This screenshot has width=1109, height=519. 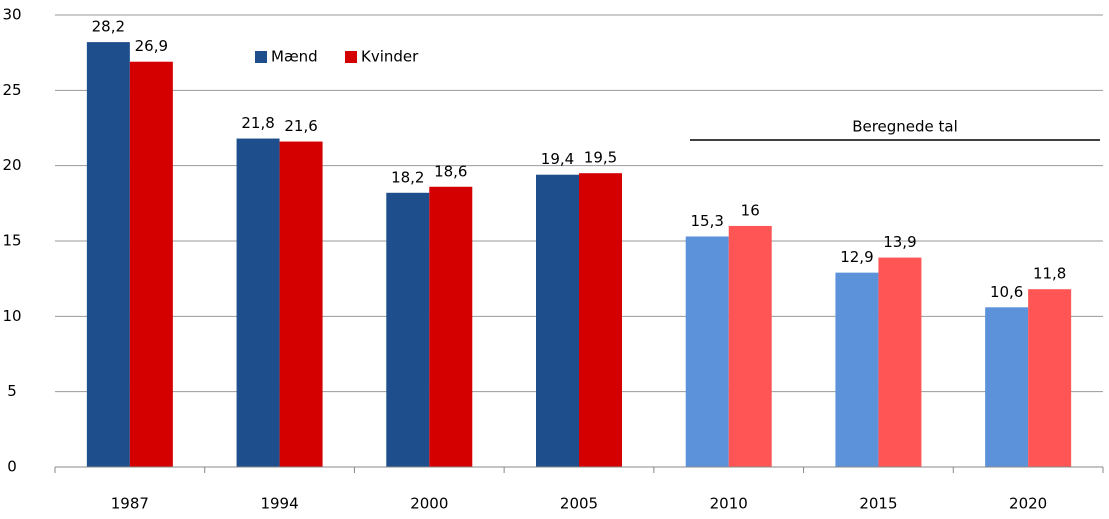 What do you see at coordinates (11, 165) in the screenshot?
I see `y-tick-label: 20` at bounding box center [11, 165].